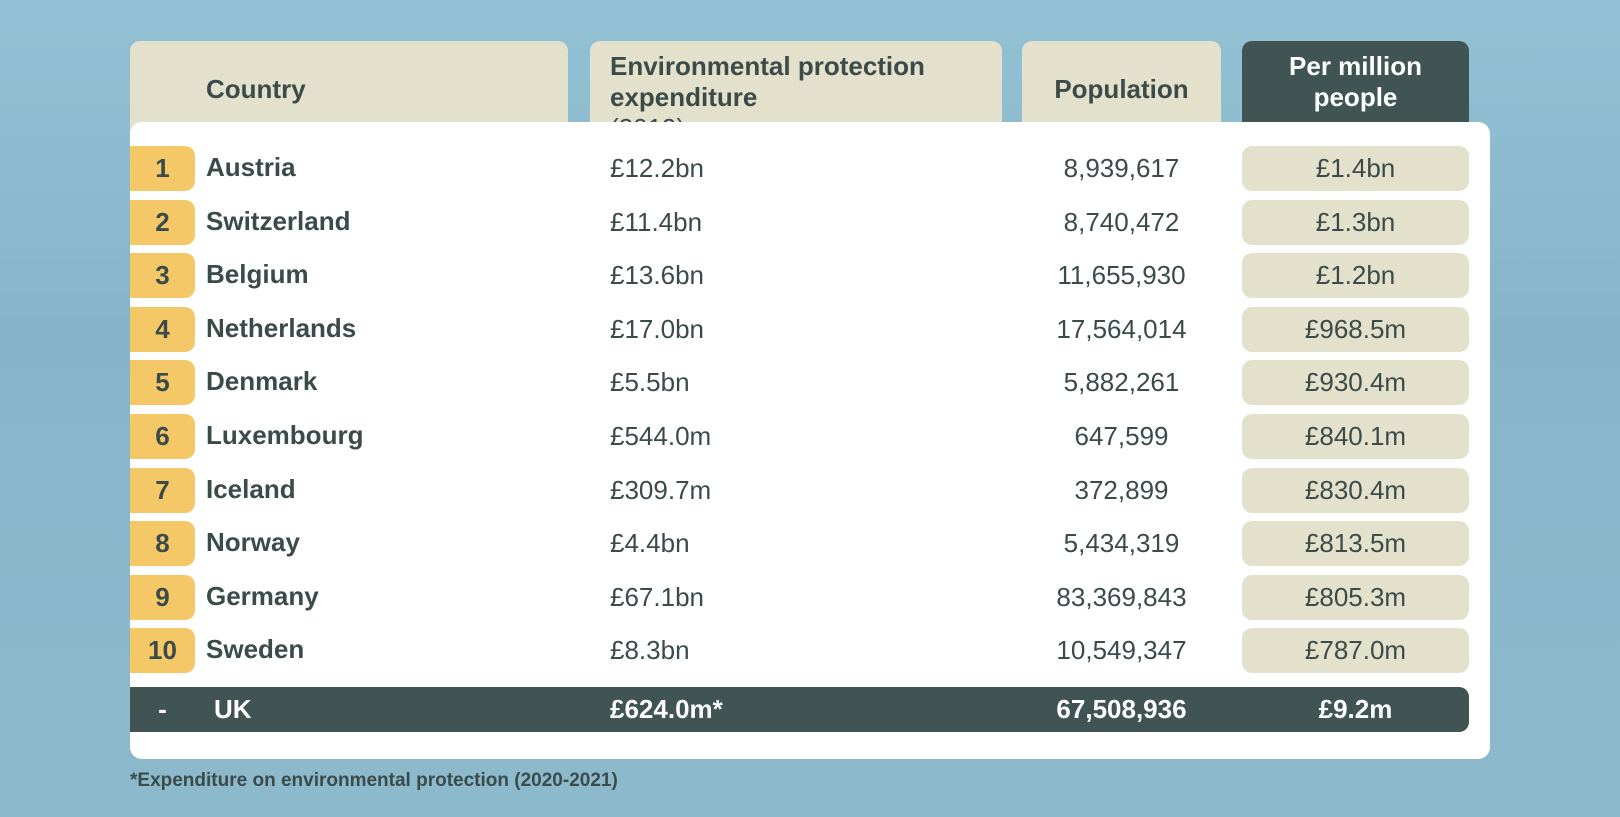  Describe the element at coordinates (657, 596) in the screenshot. I see `expenditure: £67.1bn` at that location.